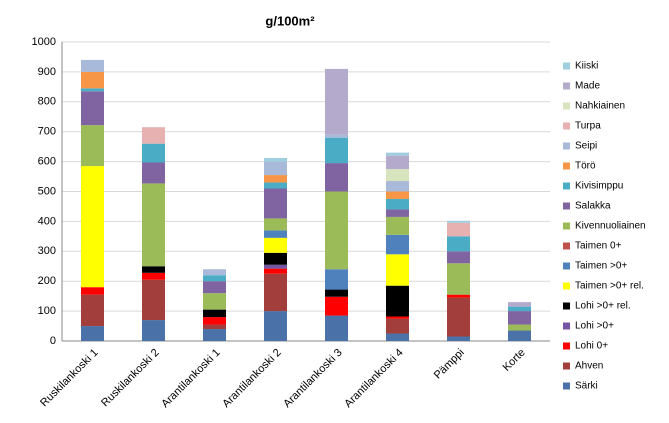 This screenshot has height=423, width=669. Describe the element at coordinates (251, 378) in the screenshot. I see `x-tick-label: Arantilankoski 2` at that location.